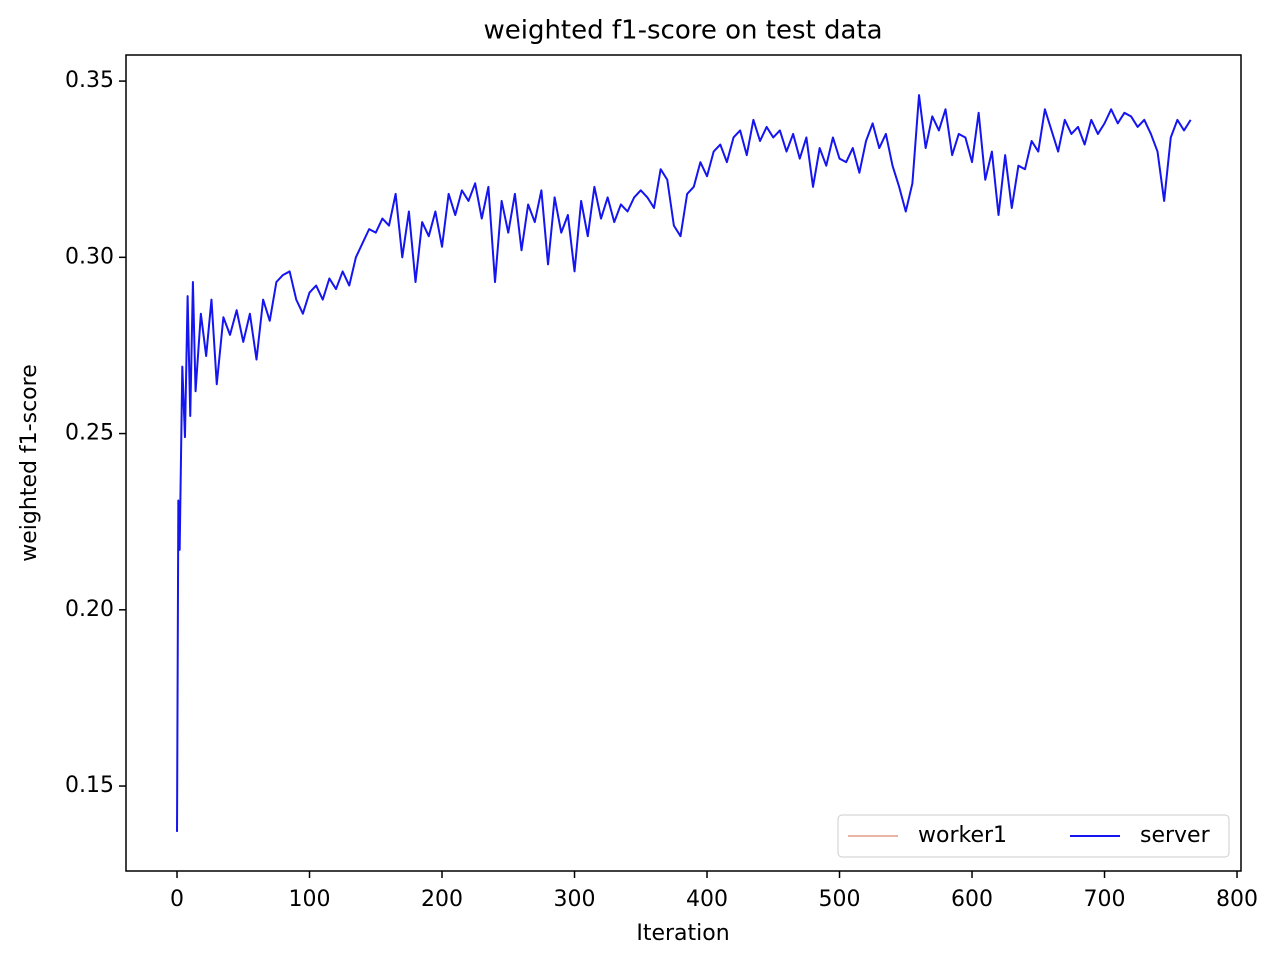  What do you see at coordinates (1105, 899) in the screenshot?
I see `x-tick-label: 700` at bounding box center [1105, 899].